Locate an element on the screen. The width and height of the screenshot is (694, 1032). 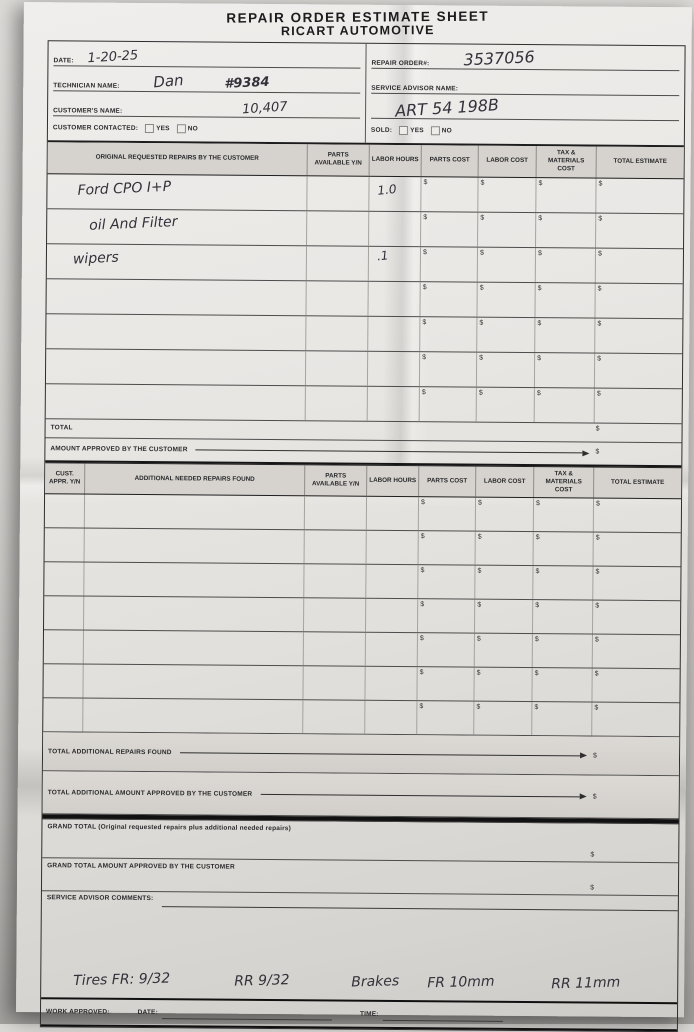
total-label: TOTAL is located at coordinates (61, 428).